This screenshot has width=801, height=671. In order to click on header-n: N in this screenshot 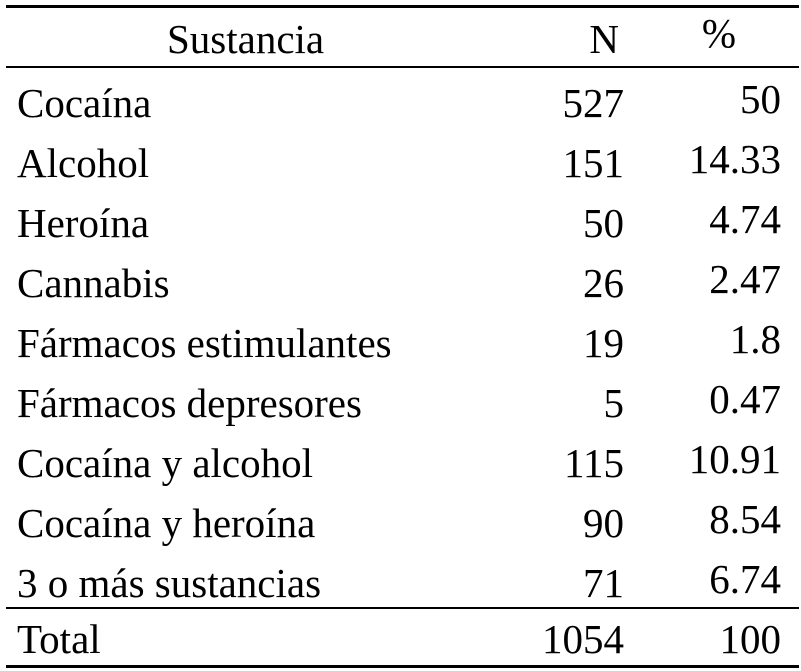, I will do `click(604, 39)`.